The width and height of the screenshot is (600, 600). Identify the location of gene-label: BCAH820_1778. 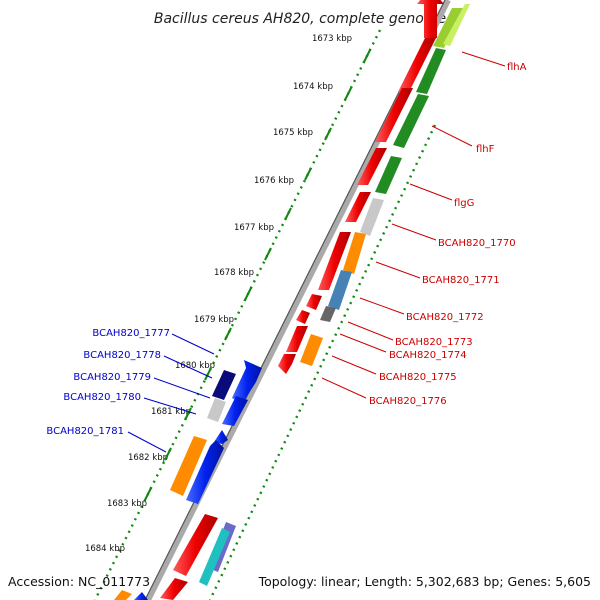
(122, 355).